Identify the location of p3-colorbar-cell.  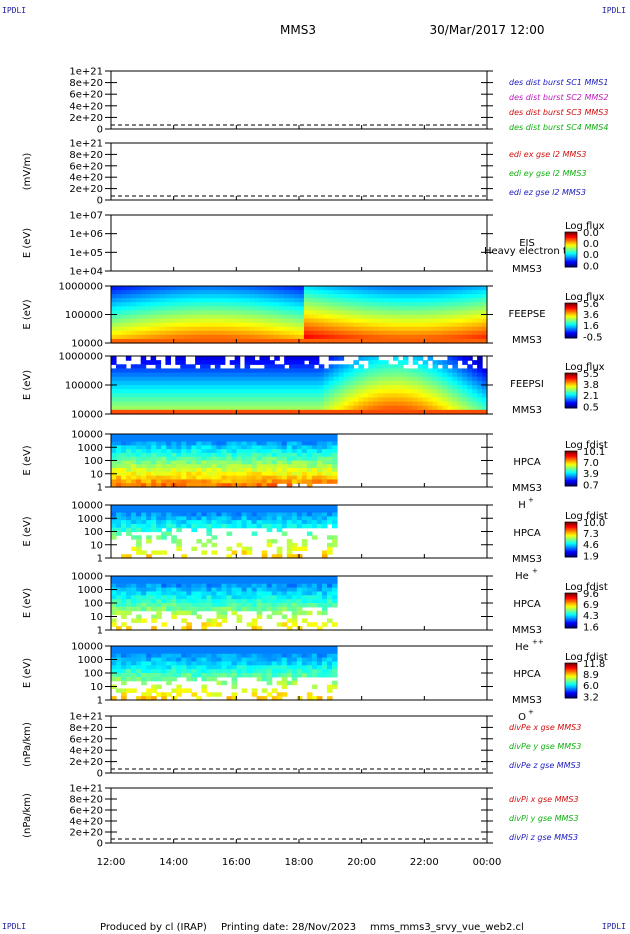
(571, 237).